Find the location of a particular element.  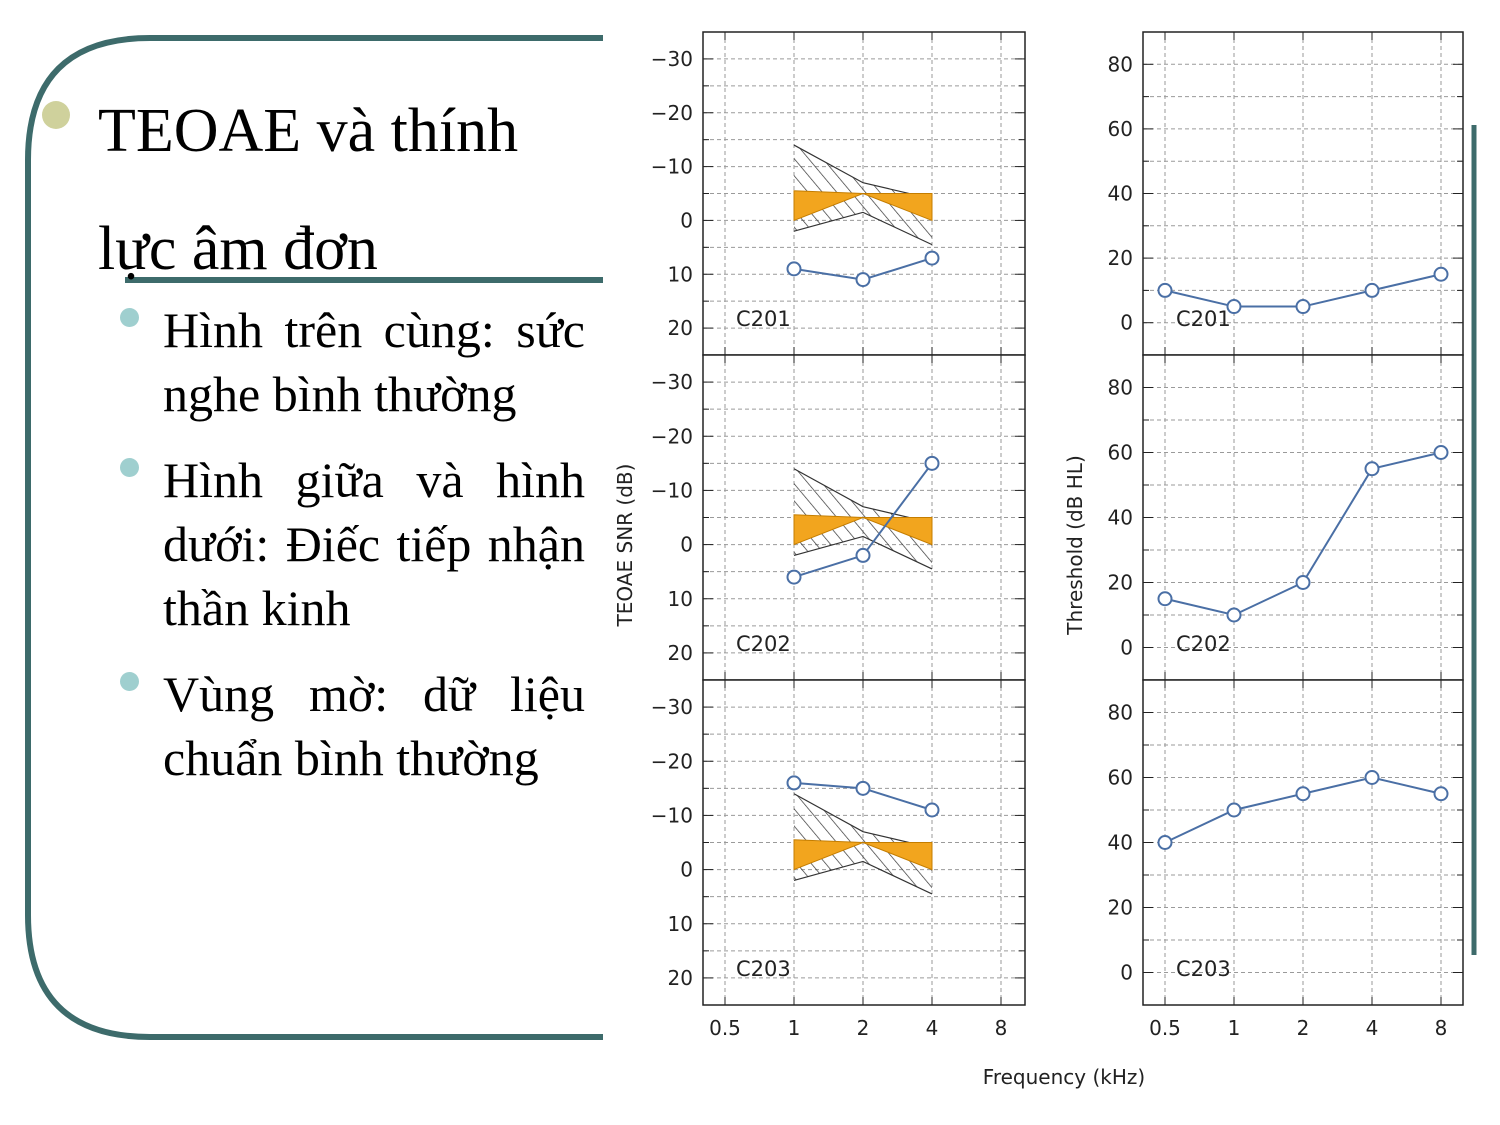

x-tick-label: 4 is located at coordinates (932, 1028).